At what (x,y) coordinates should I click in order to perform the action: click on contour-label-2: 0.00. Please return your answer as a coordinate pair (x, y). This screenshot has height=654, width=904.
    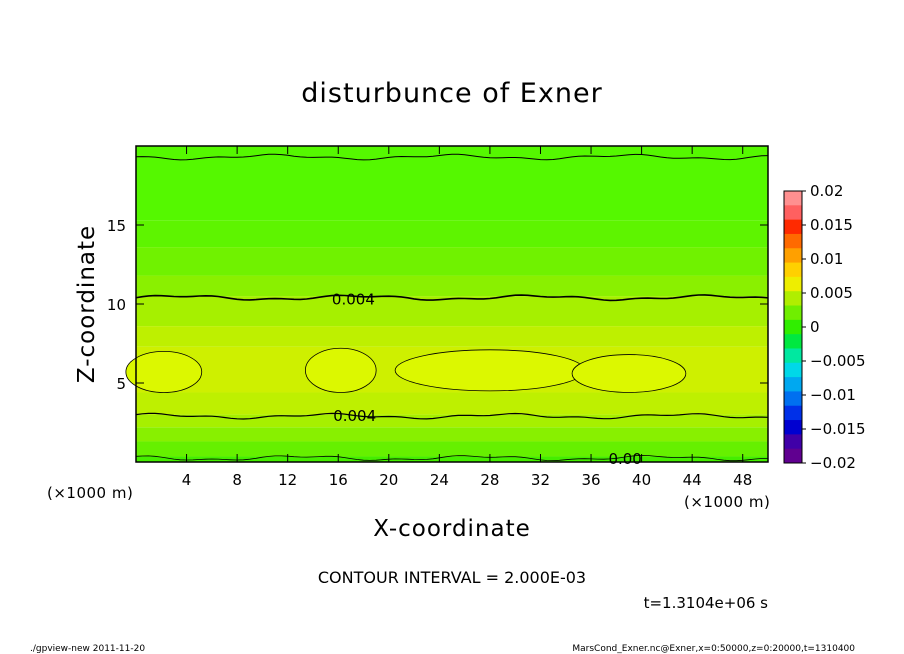
    Looking at the image, I should click on (624, 459).